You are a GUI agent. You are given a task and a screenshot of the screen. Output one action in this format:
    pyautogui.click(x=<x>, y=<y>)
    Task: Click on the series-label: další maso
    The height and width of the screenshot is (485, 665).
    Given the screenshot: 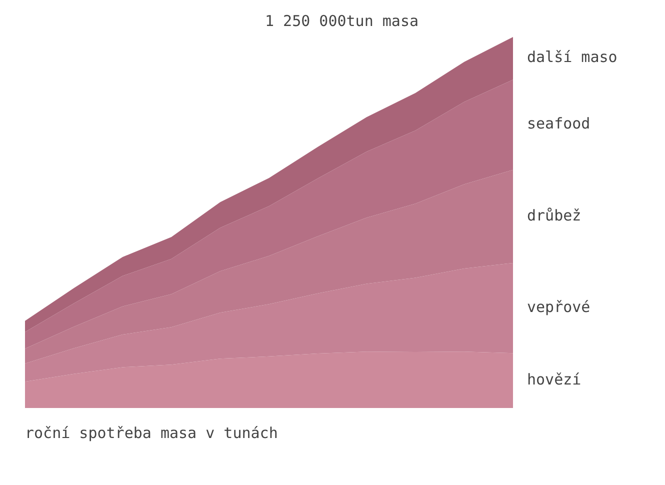 What is the action you would take?
    pyautogui.click(x=572, y=57)
    